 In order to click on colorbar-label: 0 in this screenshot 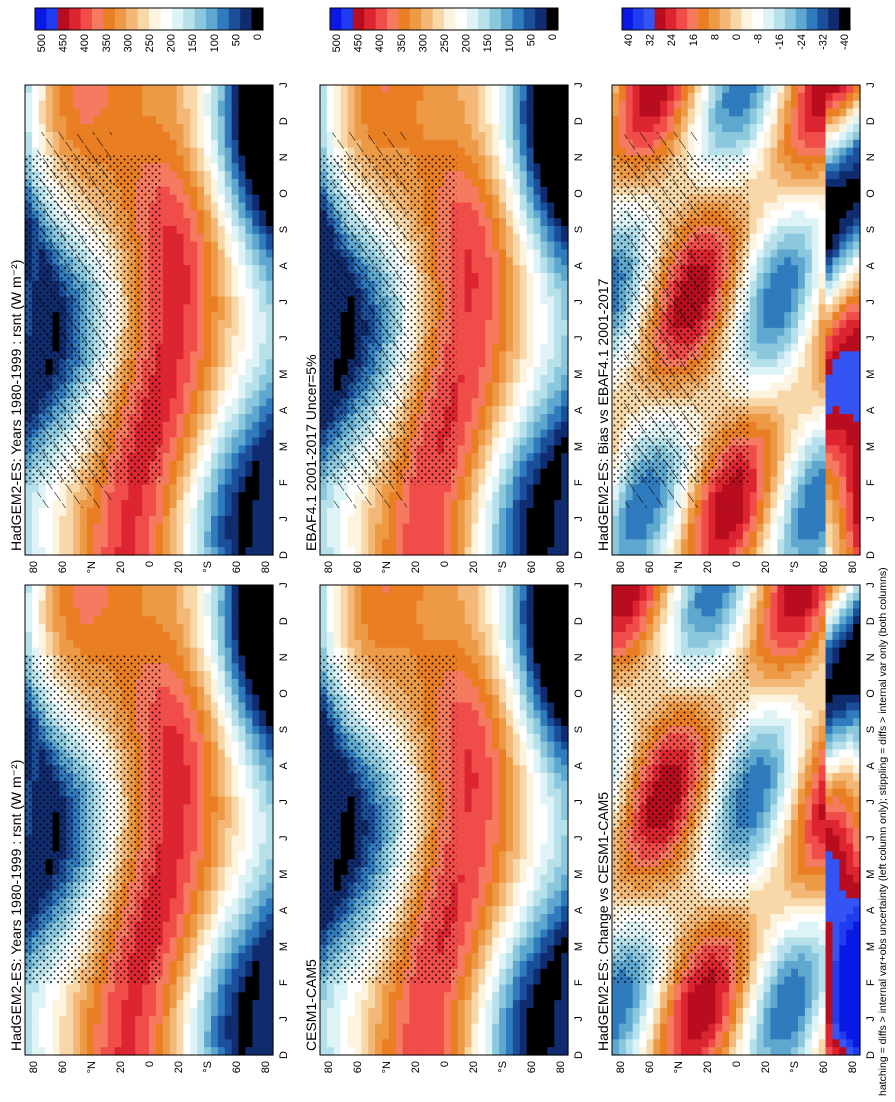, I will do `click(258, 37)`.